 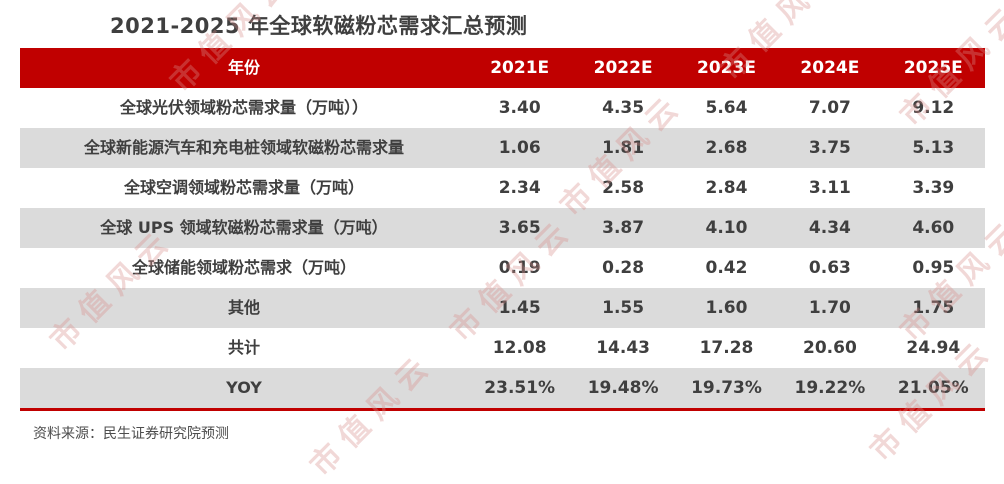 What do you see at coordinates (520, 387) in the screenshot?
I see `cell-value: 23.51%` at bounding box center [520, 387].